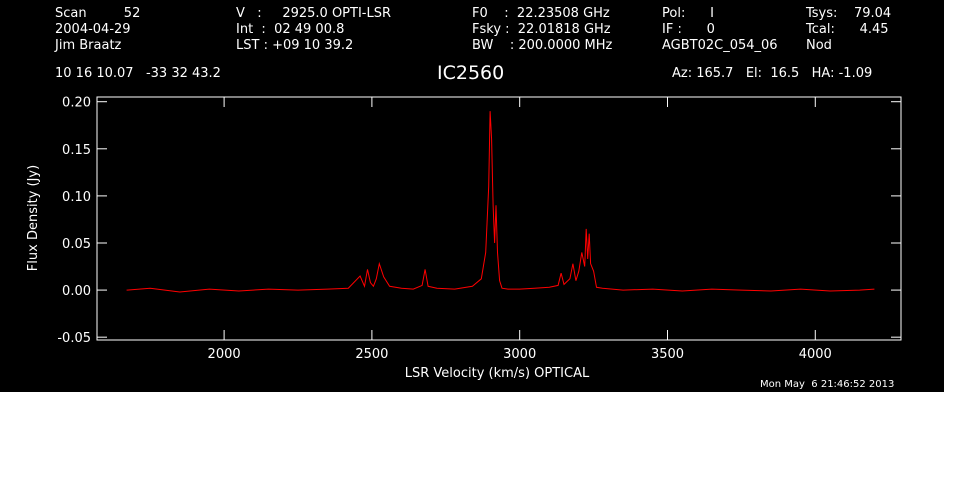  Describe the element at coordinates (688, 29) in the screenshot. I see `if-label: IF : 0` at that location.